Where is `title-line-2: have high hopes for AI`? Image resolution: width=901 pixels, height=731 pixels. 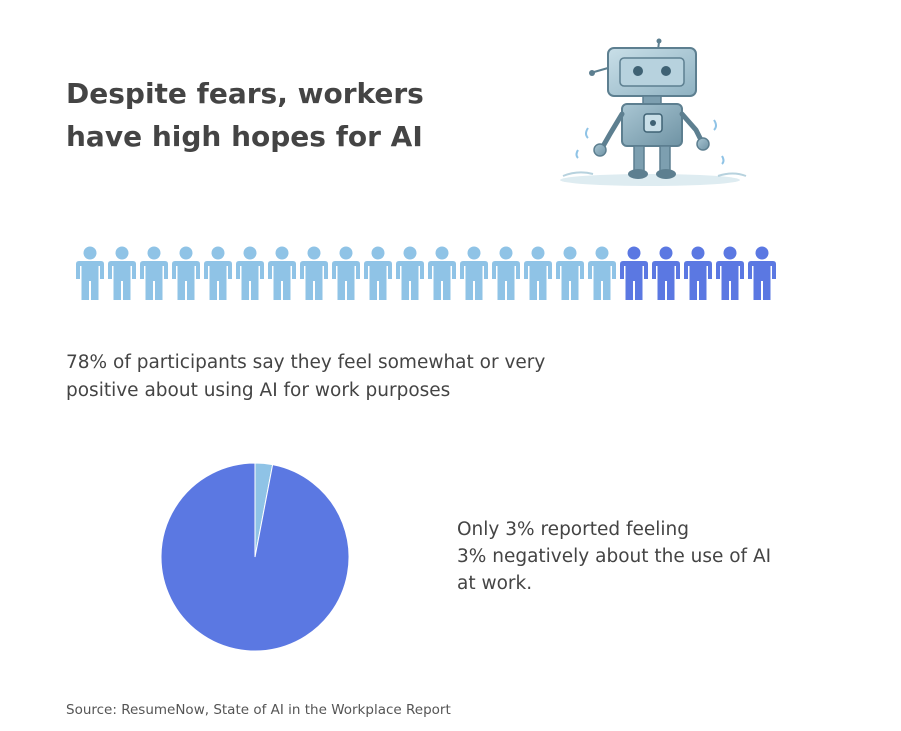 title-line-2: have high hopes for AI is located at coordinates (244, 136).